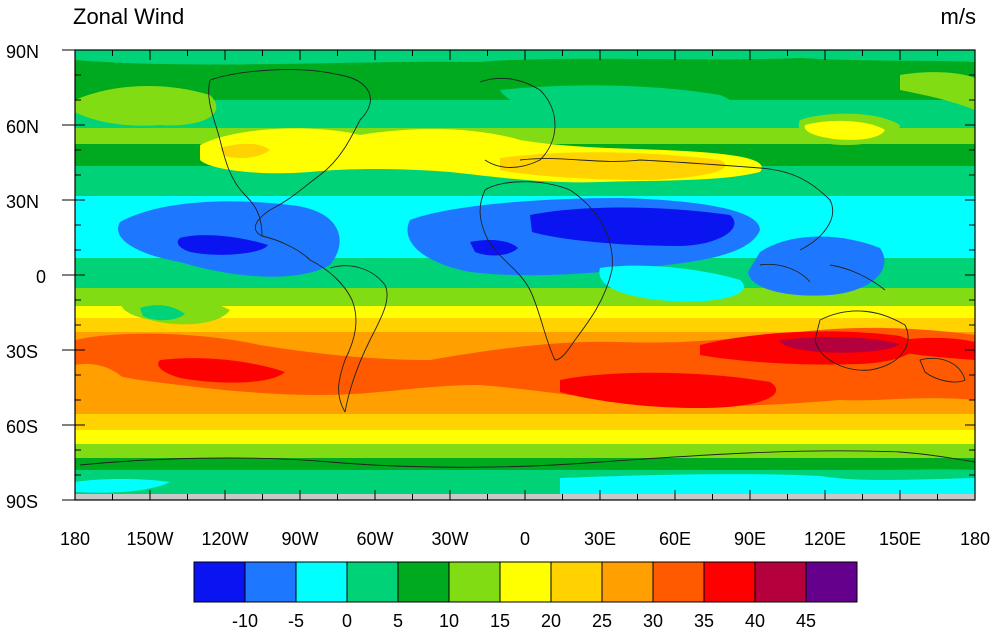 The width and height of the screenshot is (1000, 638). Describe the element at coordinates (704, 621) in the screenshot. I see `colorbar-label: 35` at that location.